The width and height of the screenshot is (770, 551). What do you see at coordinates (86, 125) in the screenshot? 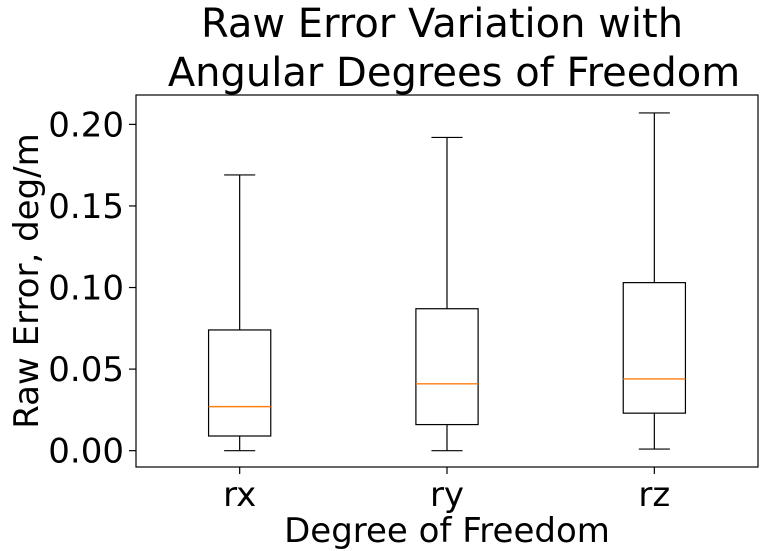
I see `y-tick-label: 0.20` at bounding box center [86, 125].